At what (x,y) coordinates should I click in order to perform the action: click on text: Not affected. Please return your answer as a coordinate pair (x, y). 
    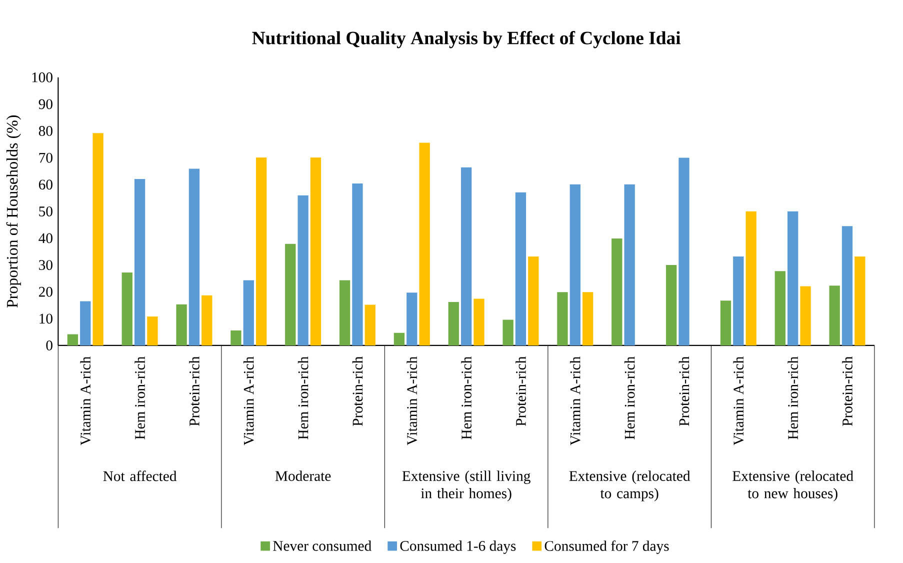
    Looking at the image, I should click on (140, 476).